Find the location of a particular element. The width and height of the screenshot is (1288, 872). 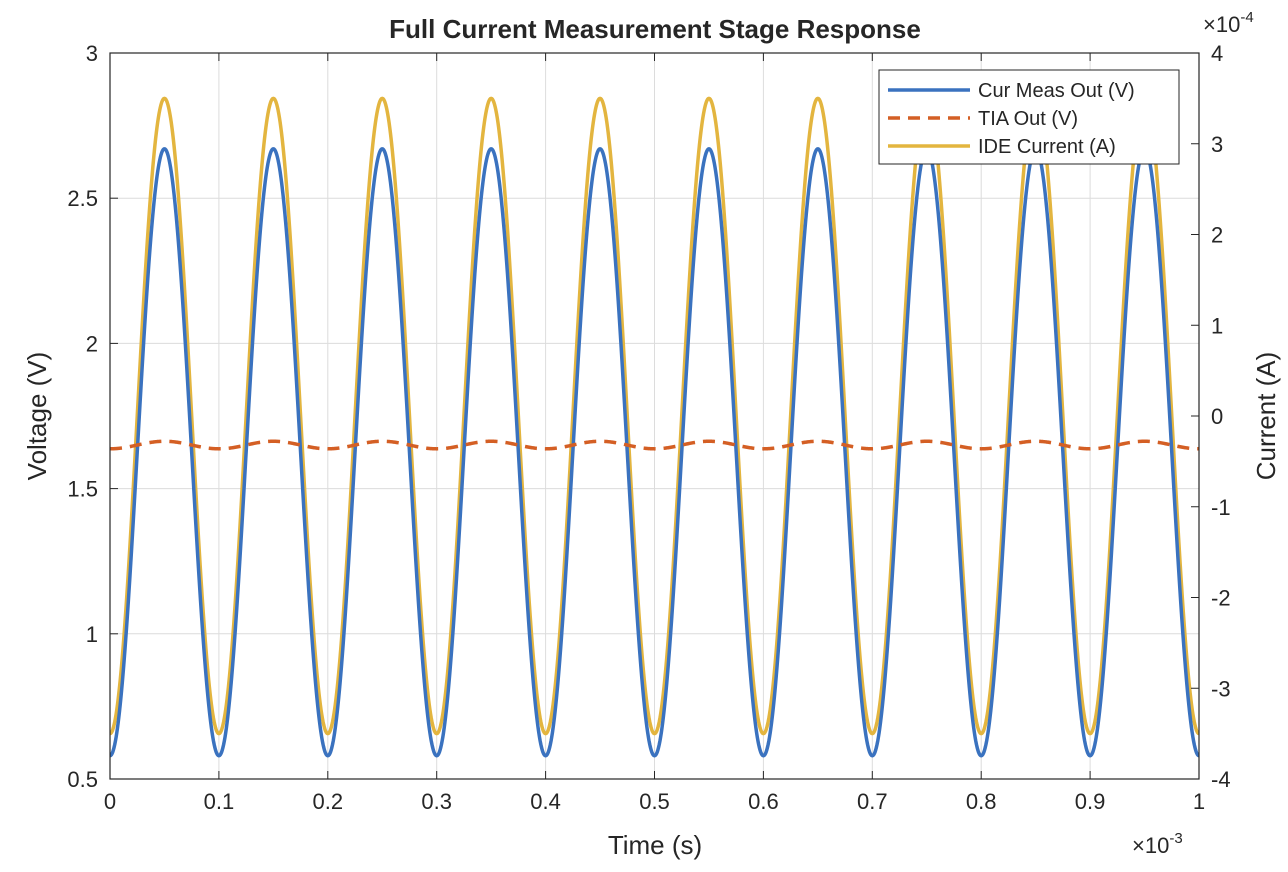

y-left-tick-label: 1.5 is located at coordinates (82, 489).